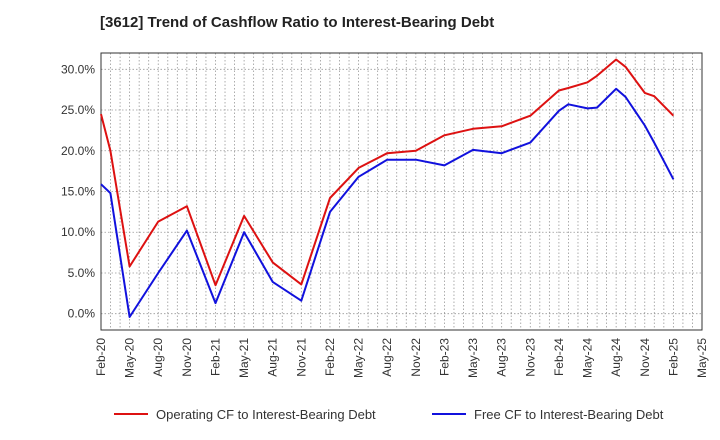 The height and width of the screenshot is (440, 720). Describe the element at coordinates (215, 357) in the screenshot. I see `x-tick-label: Feb-21` at that location.